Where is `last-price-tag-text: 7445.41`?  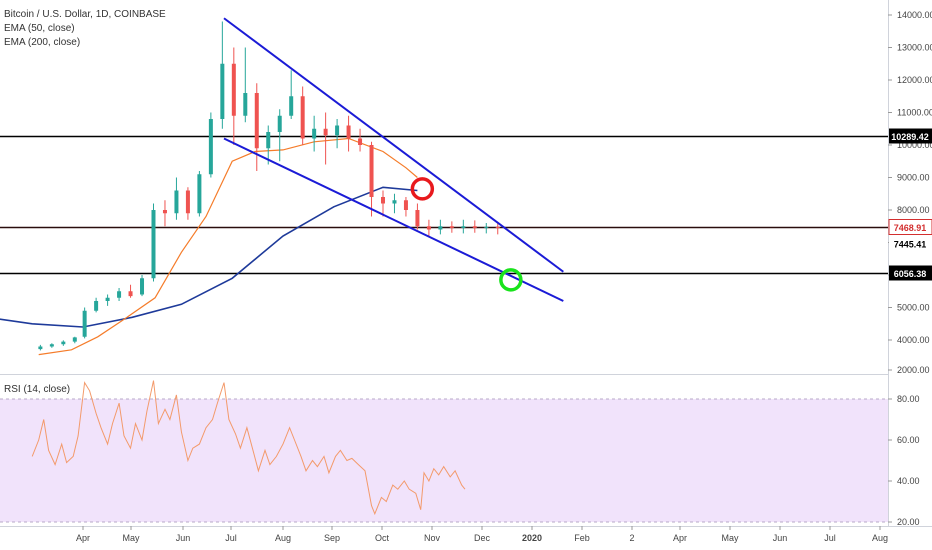 last-price-tag-text: 7445.41 is located at coordinates (910, 245).